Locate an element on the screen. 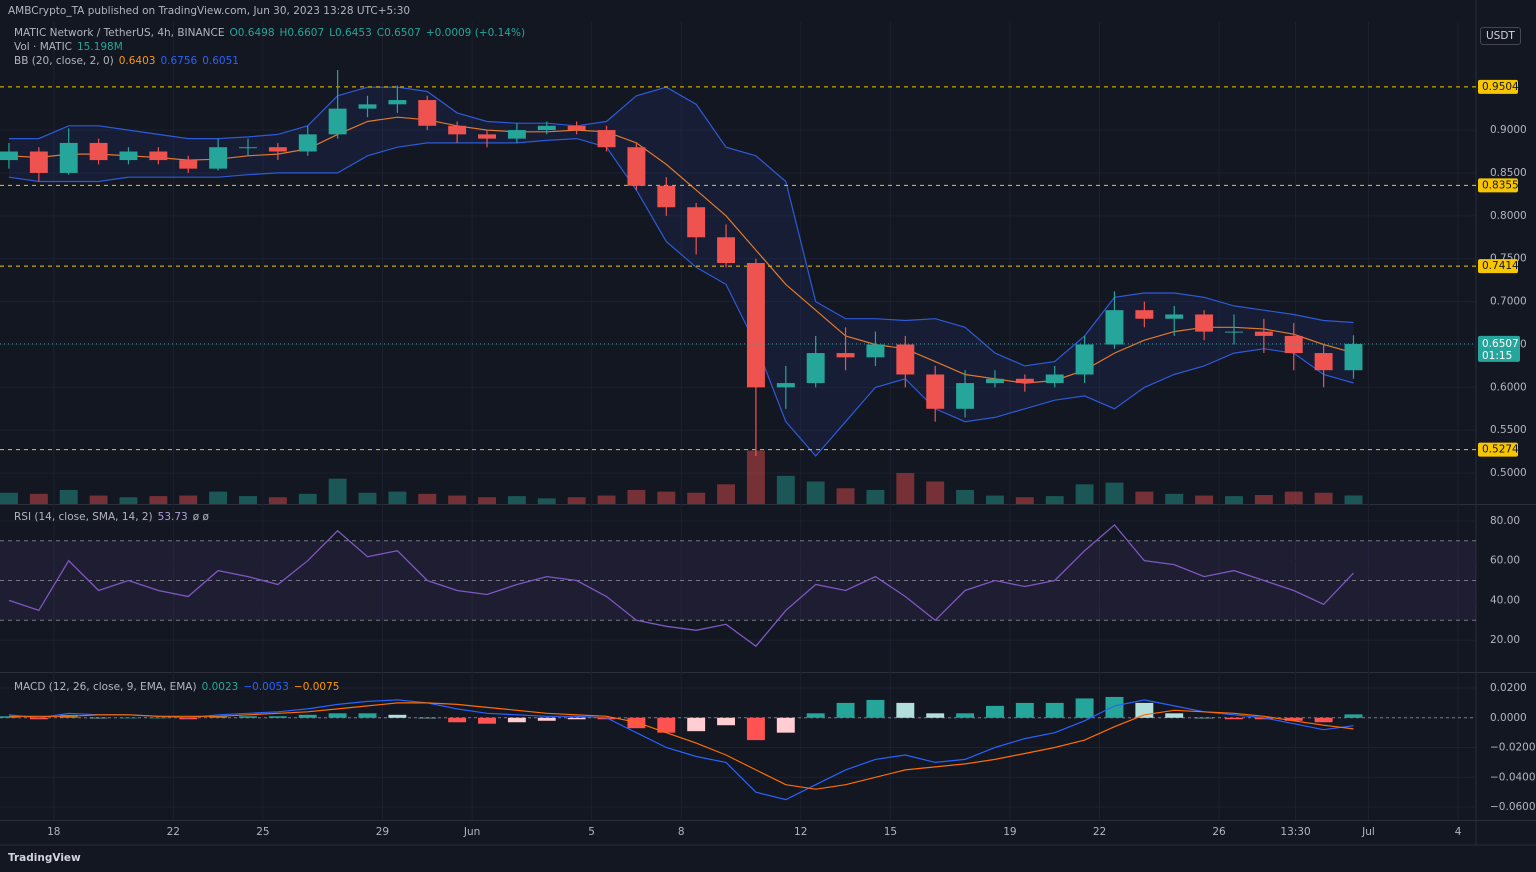 This screenshot has width=1536, height=872. y-tick-label: 20.00 is located at coordinates (1505, 640).